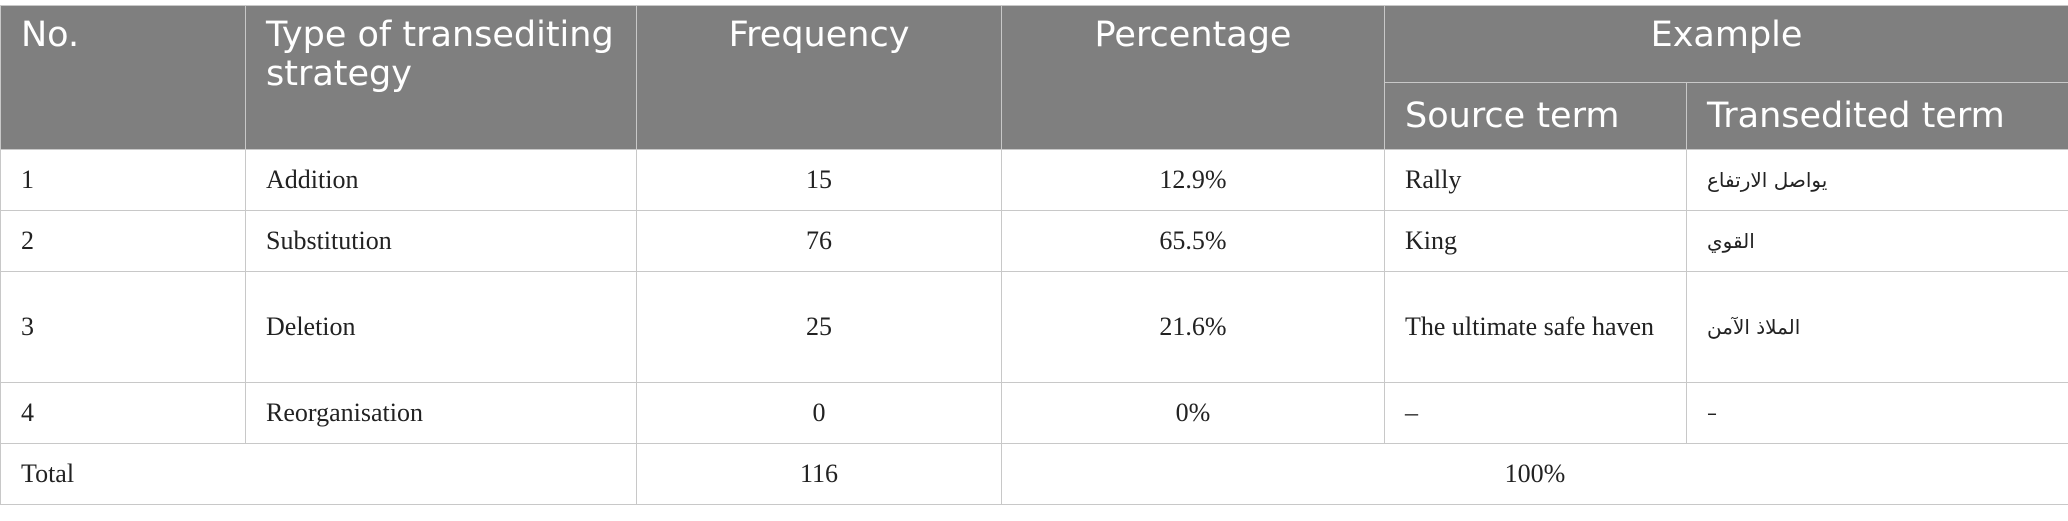 This screenshot has width=2068, height=521. Describe the element at coordinates (123, 241) in the screenshot. I see `row-number: 2` at that location.